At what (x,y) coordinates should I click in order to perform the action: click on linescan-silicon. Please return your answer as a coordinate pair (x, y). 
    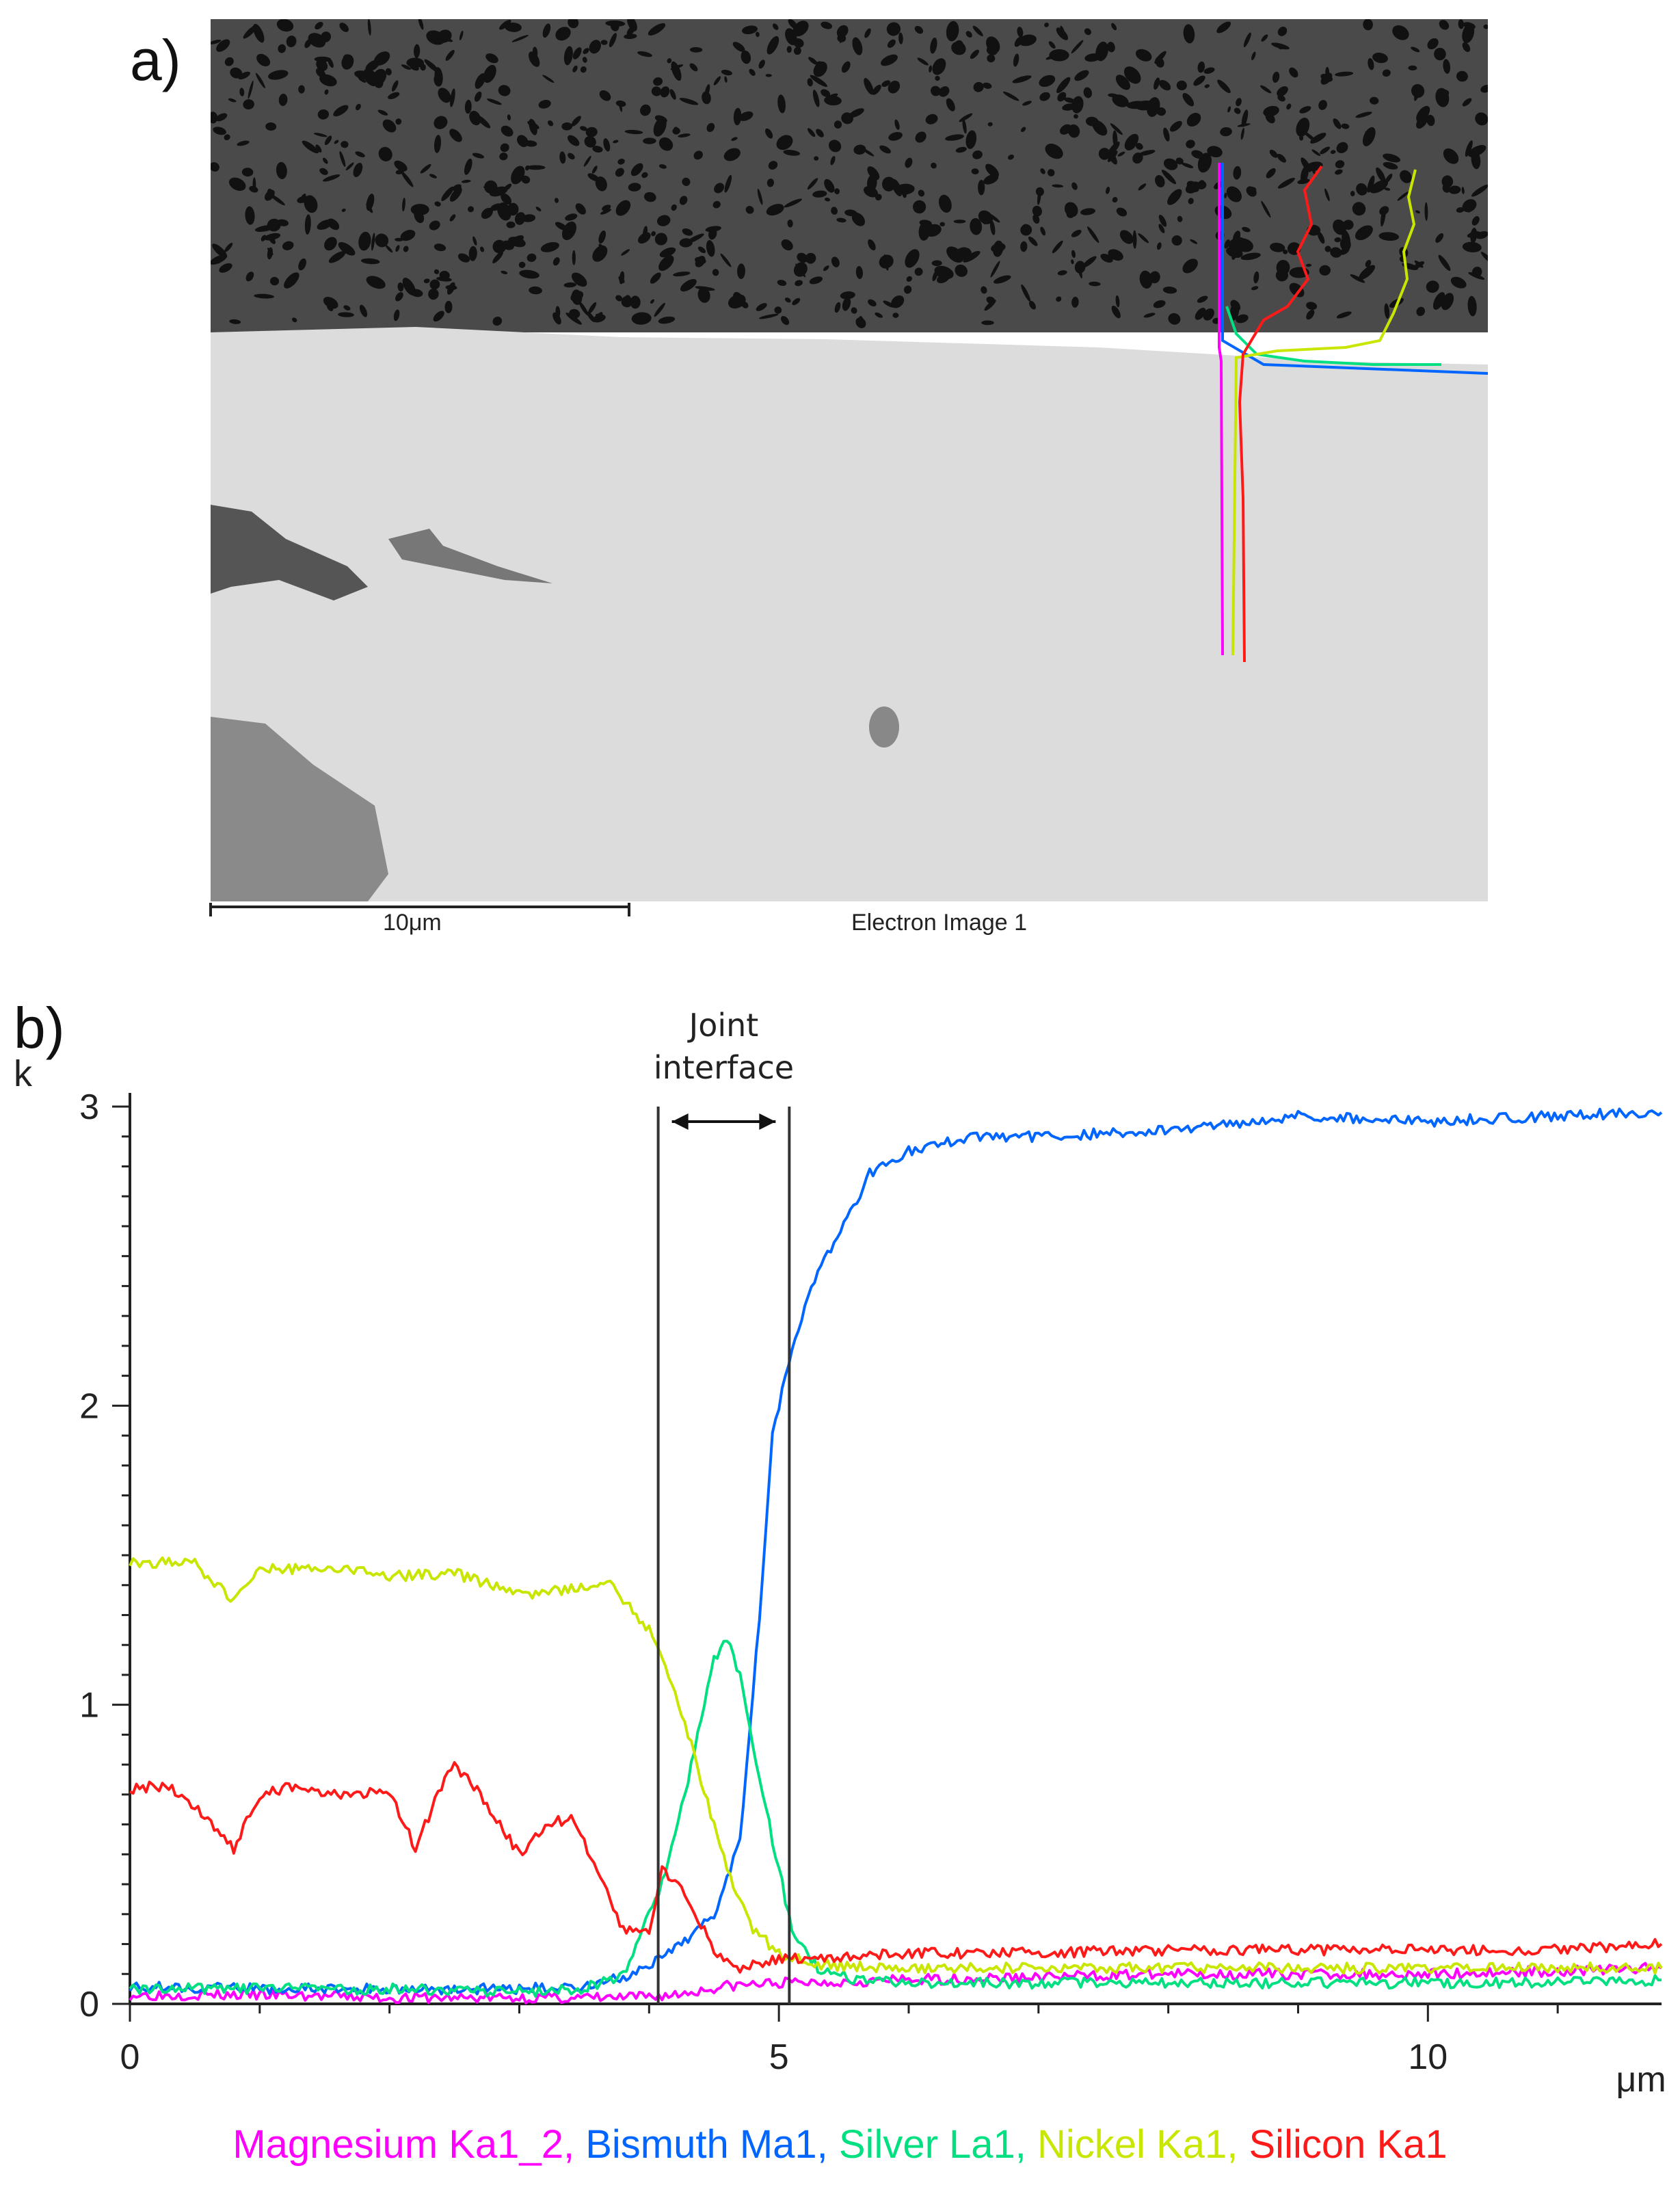
    Looking at the image, I should click on (1280, 414).